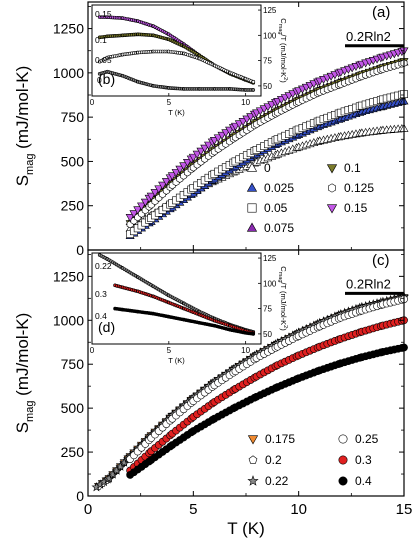 The width and height of the screenshot is (415, 553). Describe the element at coordinates (92, 102) in the screenshot. I see `inset-x-tick-label: 0` at that location.